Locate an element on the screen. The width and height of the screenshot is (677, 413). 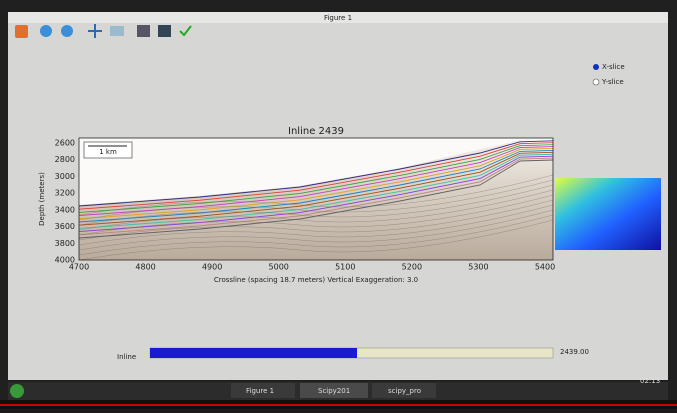
task-label: scipy_pro is located at coordinates (404, 391).